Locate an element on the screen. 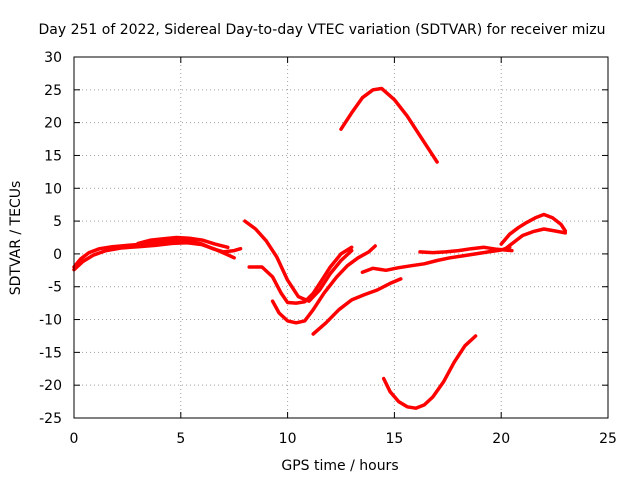 This screenshot has height=480, width=640. y-tick-label: -20 is located at coordinates (50, 386).